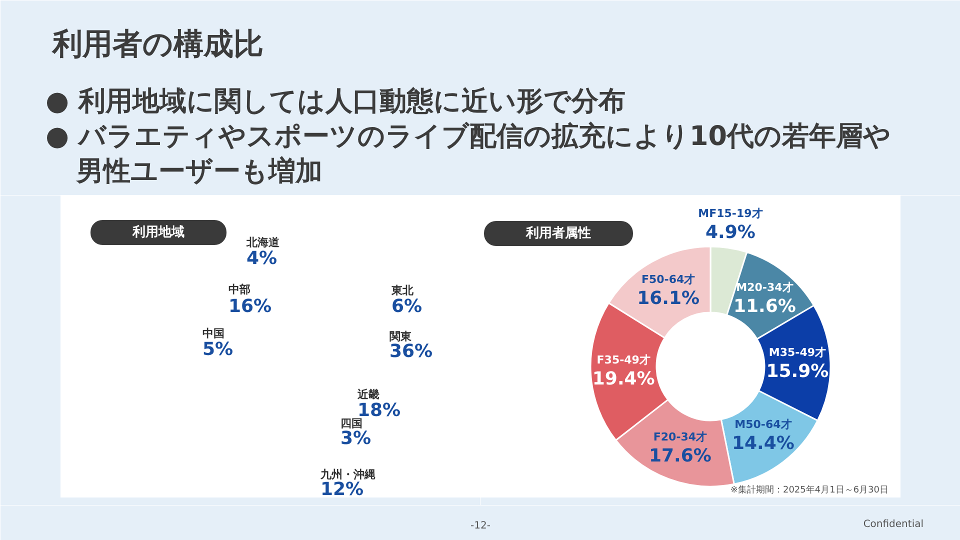 The image size is (960, 540). What do you see at coordinates (263, 242) in the screenshot?
I see `category-label: 北海道` at bounding box center [263, 242].